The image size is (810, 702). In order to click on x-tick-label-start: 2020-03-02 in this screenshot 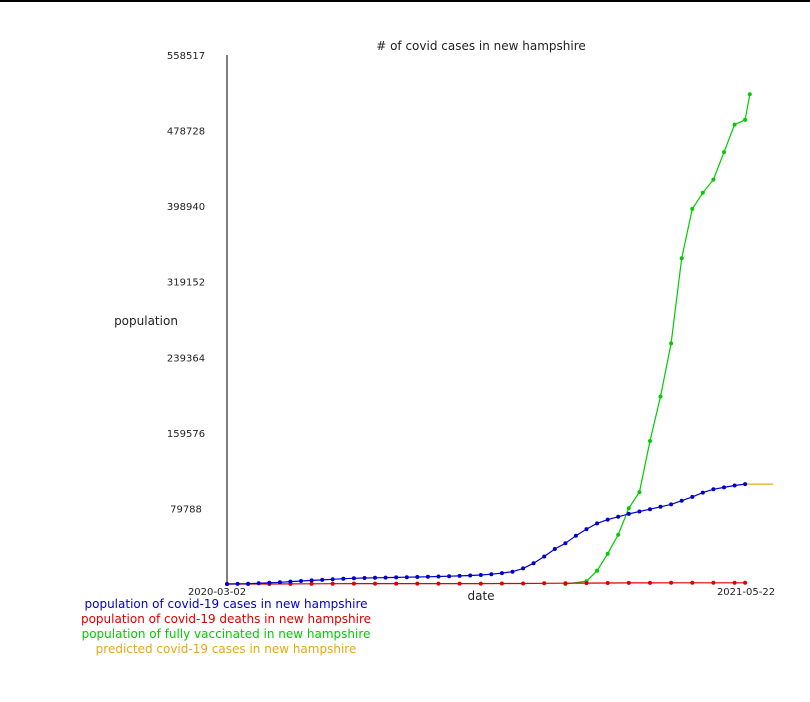, I will do `click(217, 592)`.